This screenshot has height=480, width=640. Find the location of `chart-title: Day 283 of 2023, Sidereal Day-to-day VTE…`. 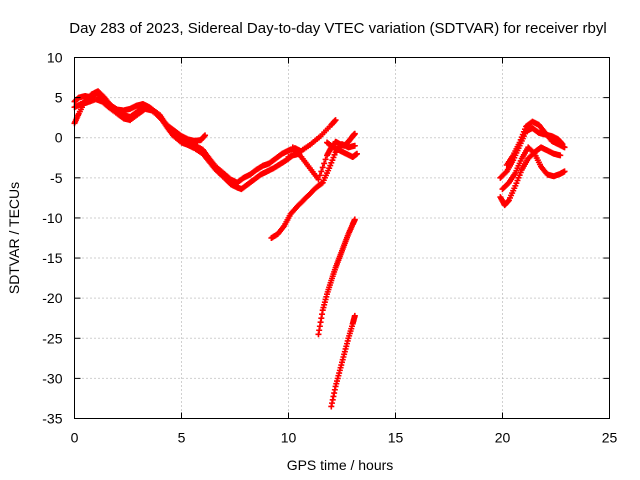

chart-title: Day 283 of 2023, Sidereal Day-to-day VTE… is located at coordinates (337, 28).